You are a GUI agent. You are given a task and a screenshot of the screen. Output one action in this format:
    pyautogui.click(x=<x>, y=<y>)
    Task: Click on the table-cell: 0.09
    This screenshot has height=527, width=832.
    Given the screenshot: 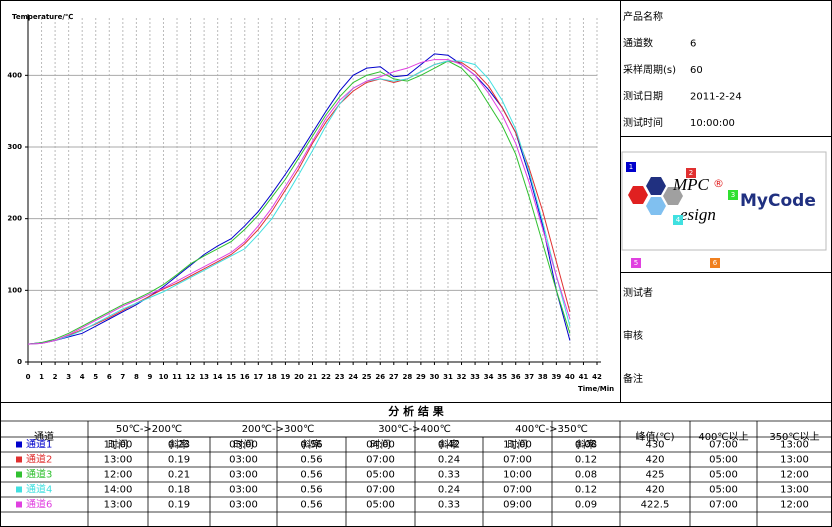 What is the action you would take?
    pyautogui.click(x=586, y=505)
    